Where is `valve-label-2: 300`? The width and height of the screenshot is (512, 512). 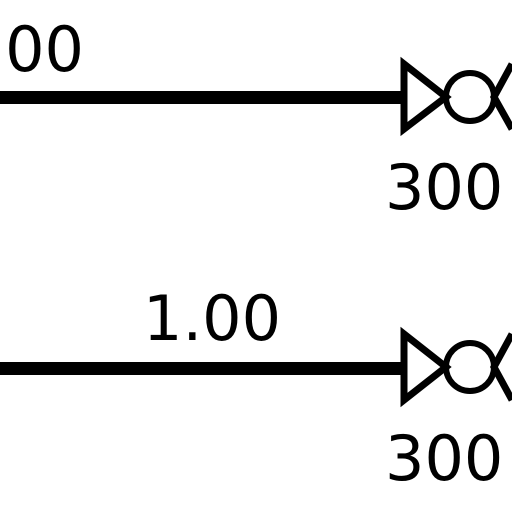 valve-label-2: 300 is located at coordinates (444, 458).